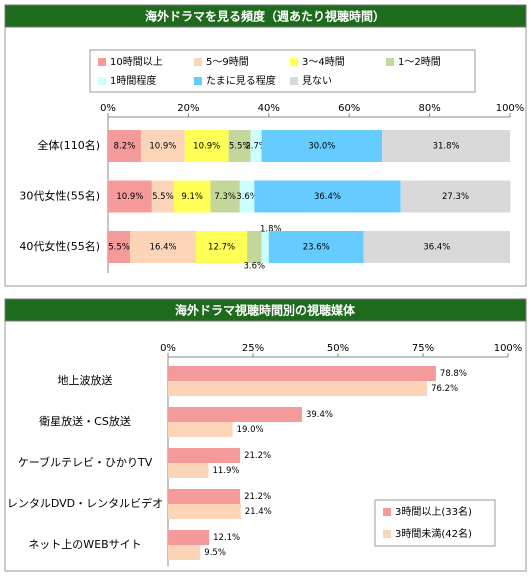 The width and height of the screenshot is (531, 577). I want to click on value-label: 7.3%, so click(225, 197).